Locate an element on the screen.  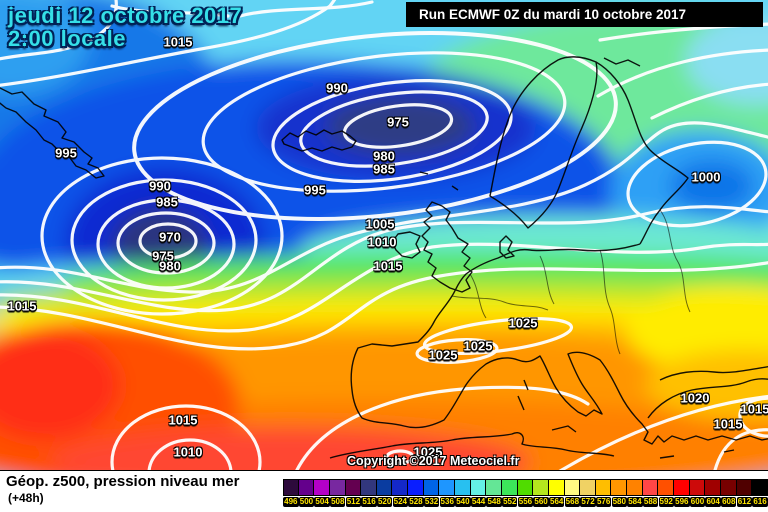
scale-value: 544 is located at coordinates (478, 502).